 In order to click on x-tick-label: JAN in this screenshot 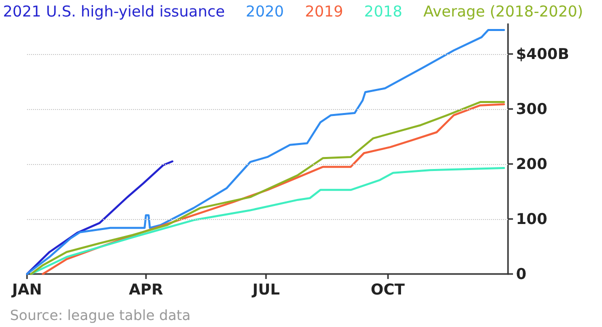, I will do `click(26, 289)`.